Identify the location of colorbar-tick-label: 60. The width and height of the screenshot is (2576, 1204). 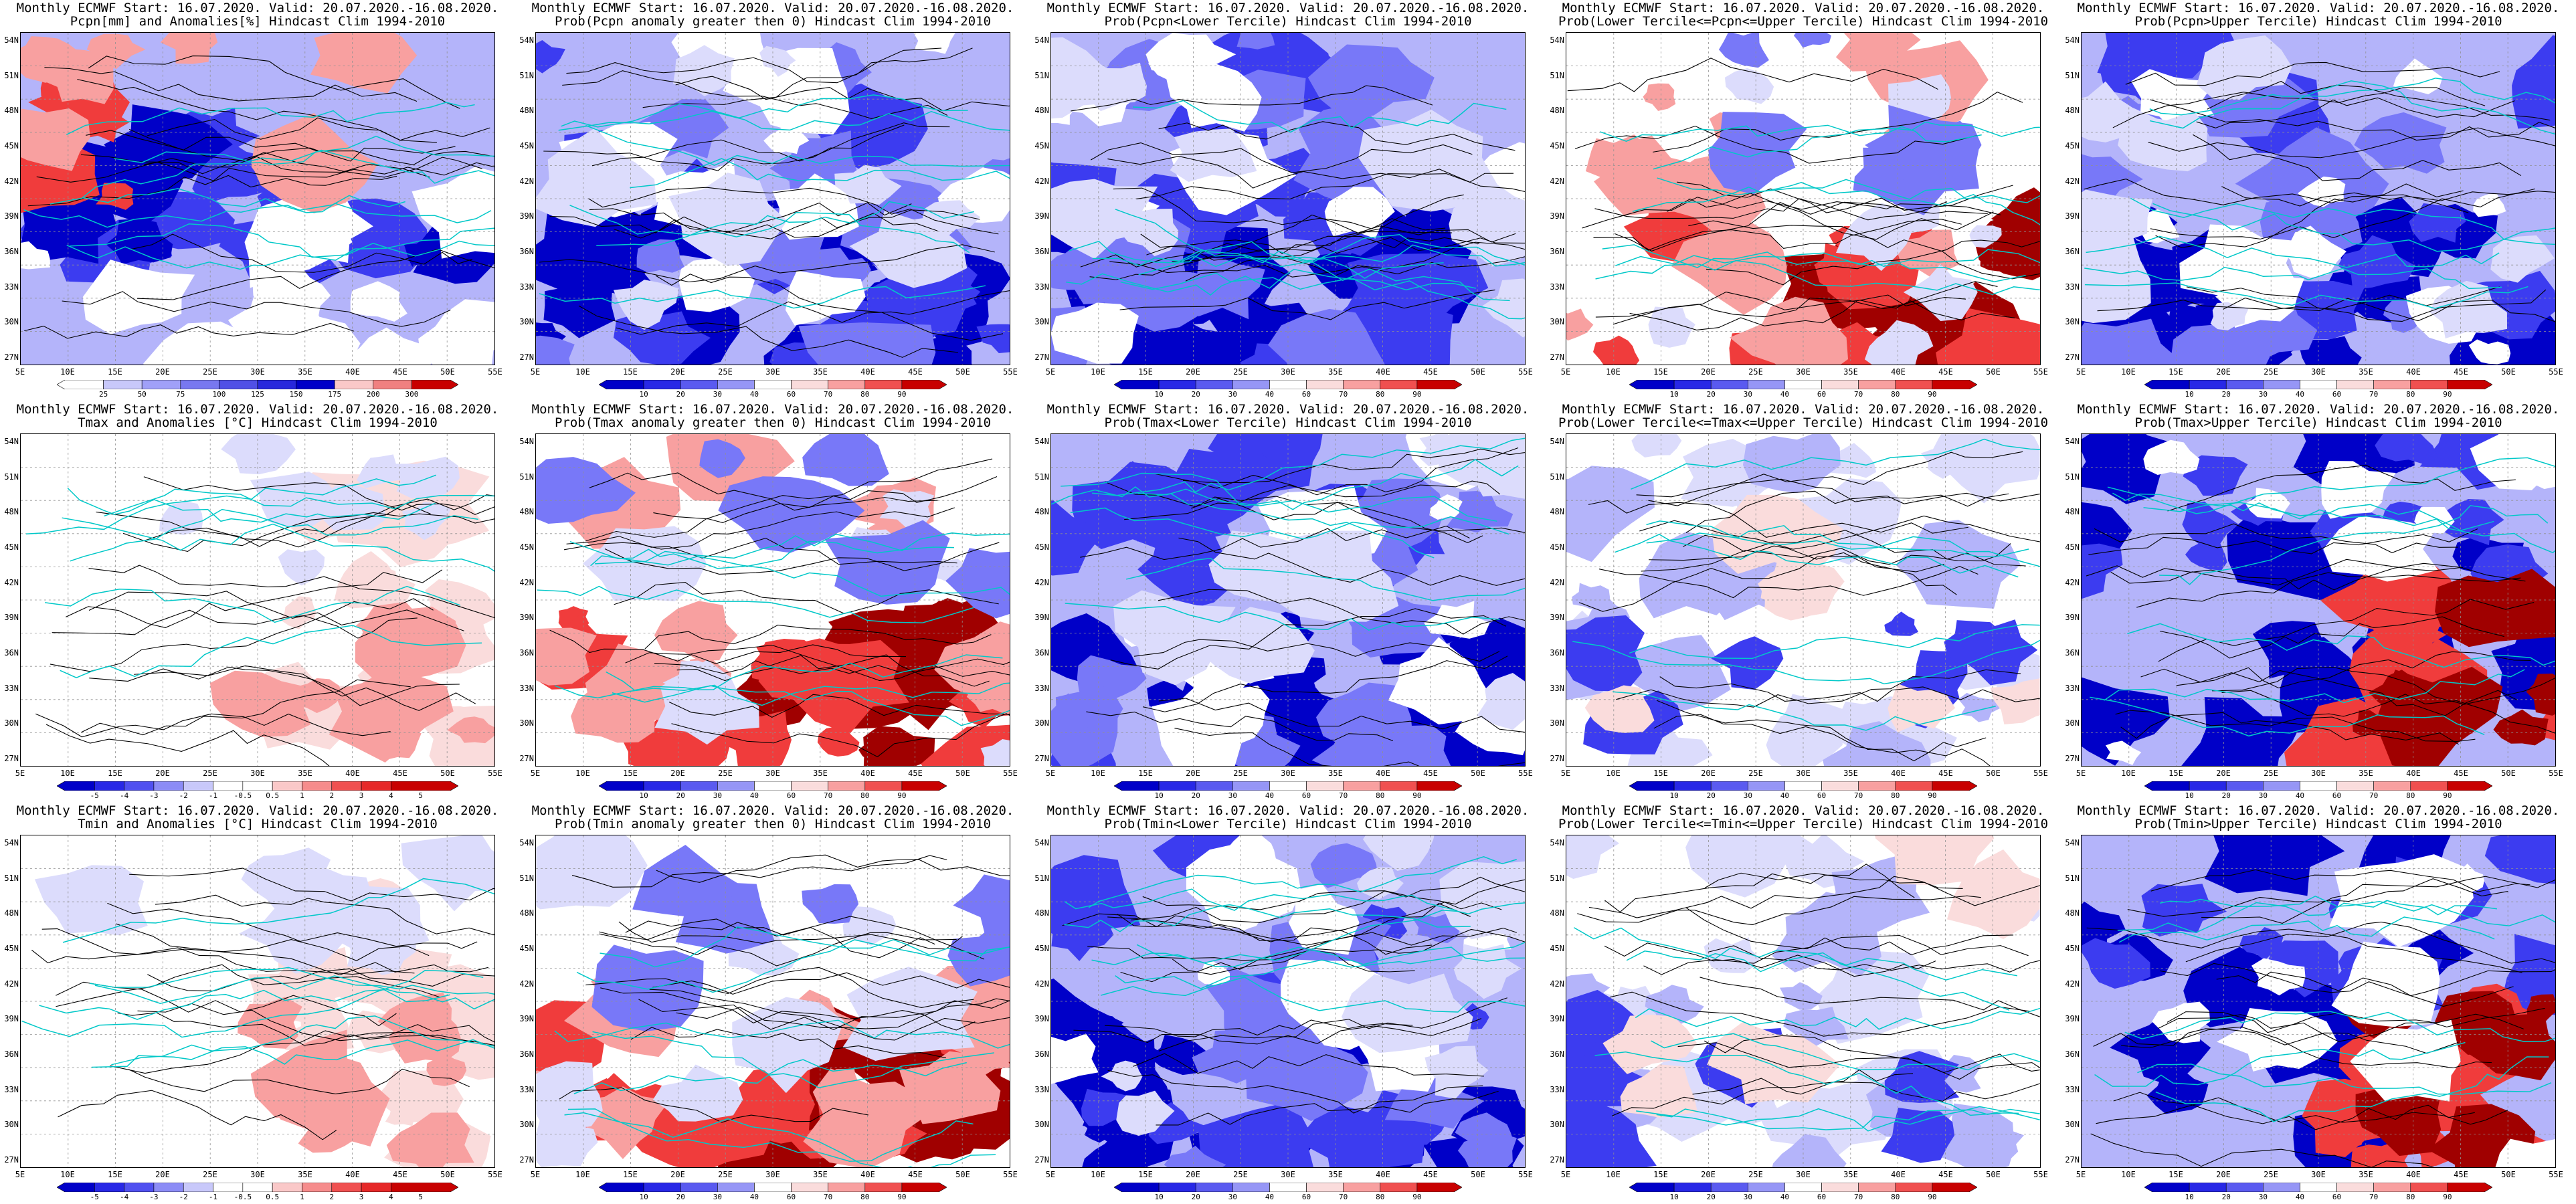
(791, 795).